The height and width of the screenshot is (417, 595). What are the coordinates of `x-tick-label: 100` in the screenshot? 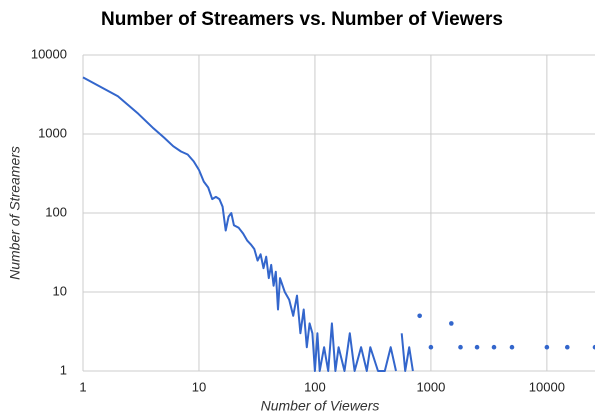 It's located at (315, 386).